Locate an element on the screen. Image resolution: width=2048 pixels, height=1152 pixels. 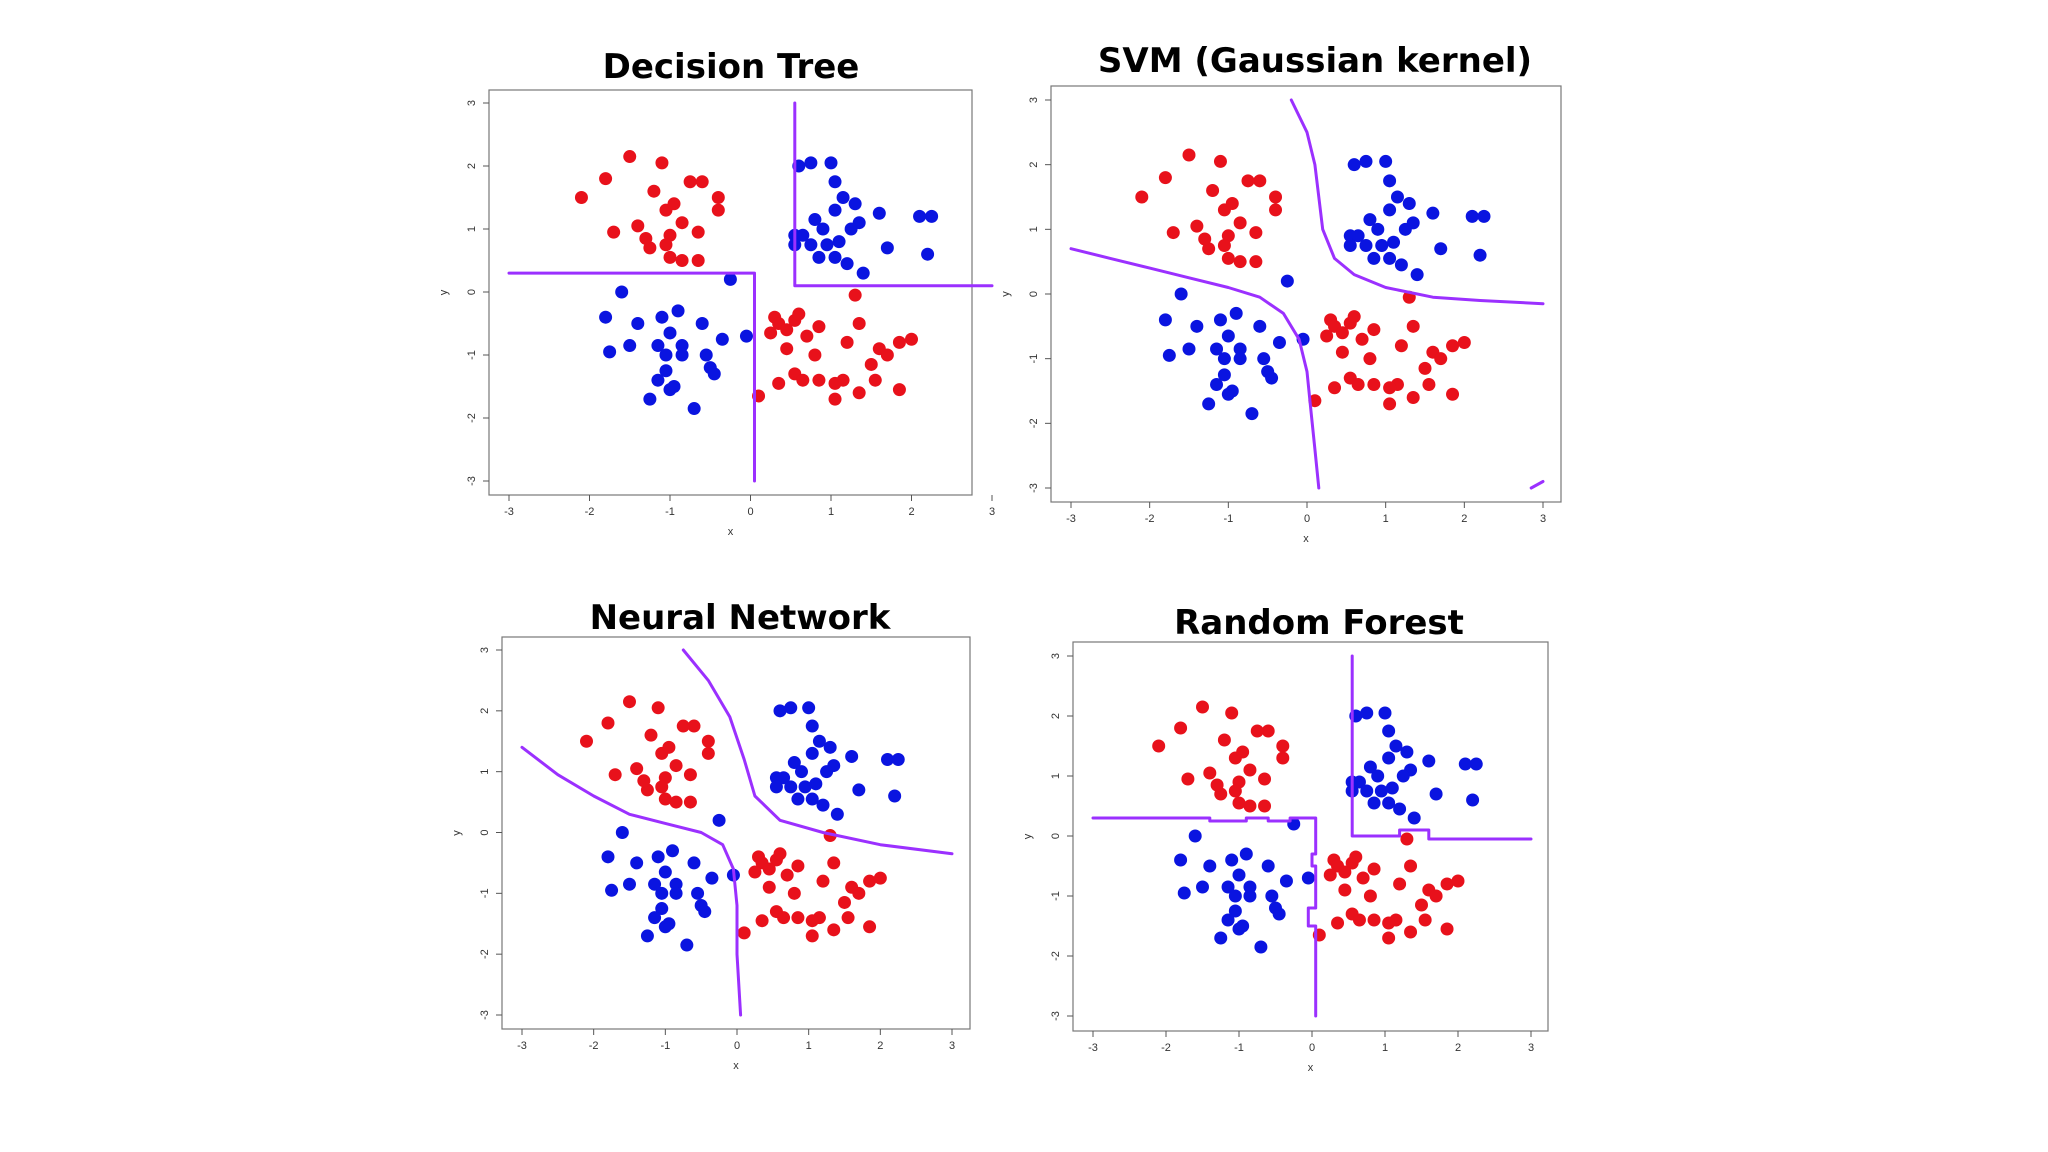
x-tick-label: -2 is located at coordinates (594, 1046).